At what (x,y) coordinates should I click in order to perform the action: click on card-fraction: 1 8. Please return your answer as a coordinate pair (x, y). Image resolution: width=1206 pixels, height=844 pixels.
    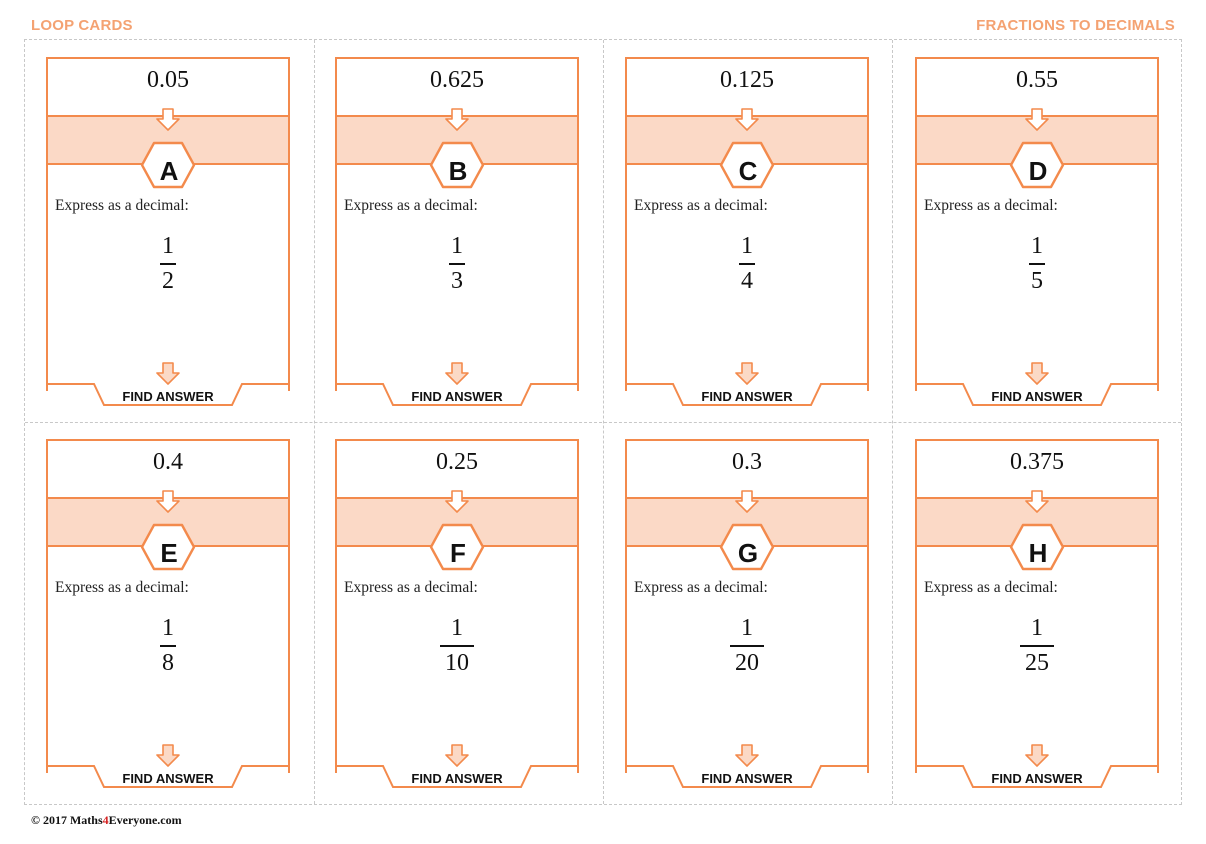
    Looking at the image, I should click on (168, 645).